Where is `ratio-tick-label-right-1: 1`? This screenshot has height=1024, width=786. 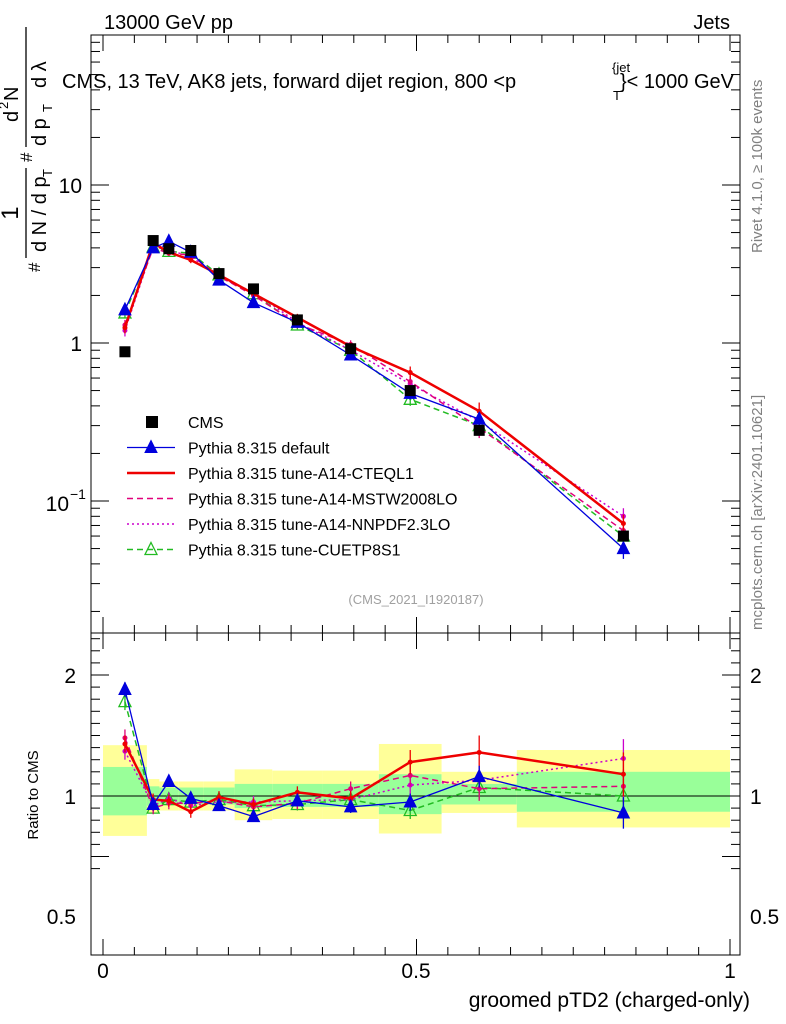 ratio-tick-label-right-1: 1 is located at coordinates (756, 797).